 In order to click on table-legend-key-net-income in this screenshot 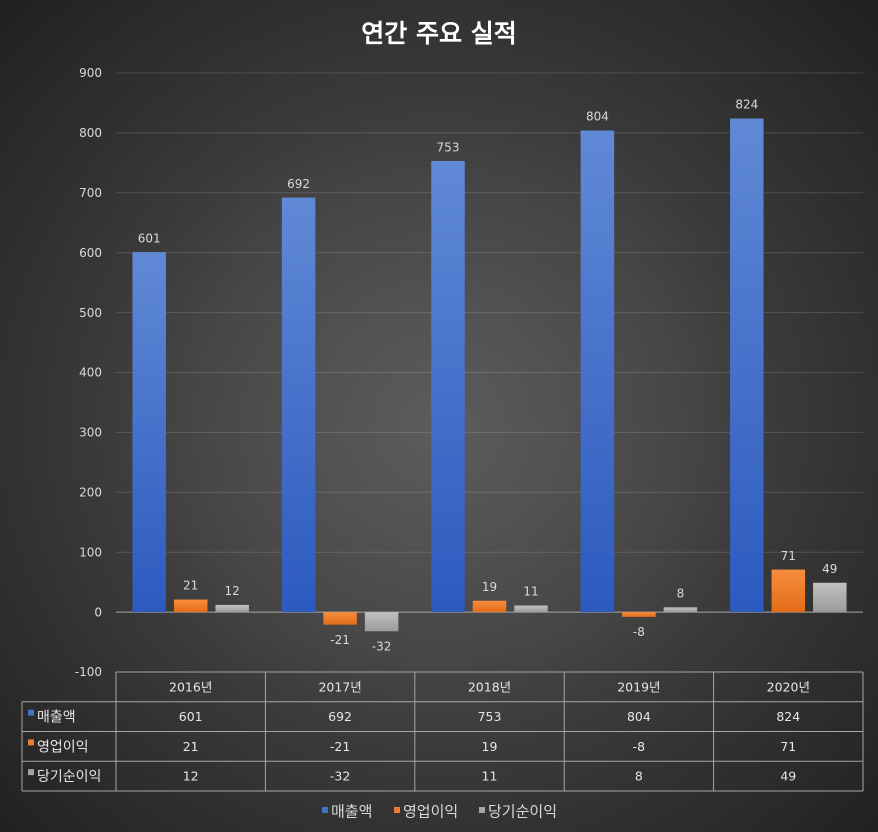, I will do `click(31, 772)`.